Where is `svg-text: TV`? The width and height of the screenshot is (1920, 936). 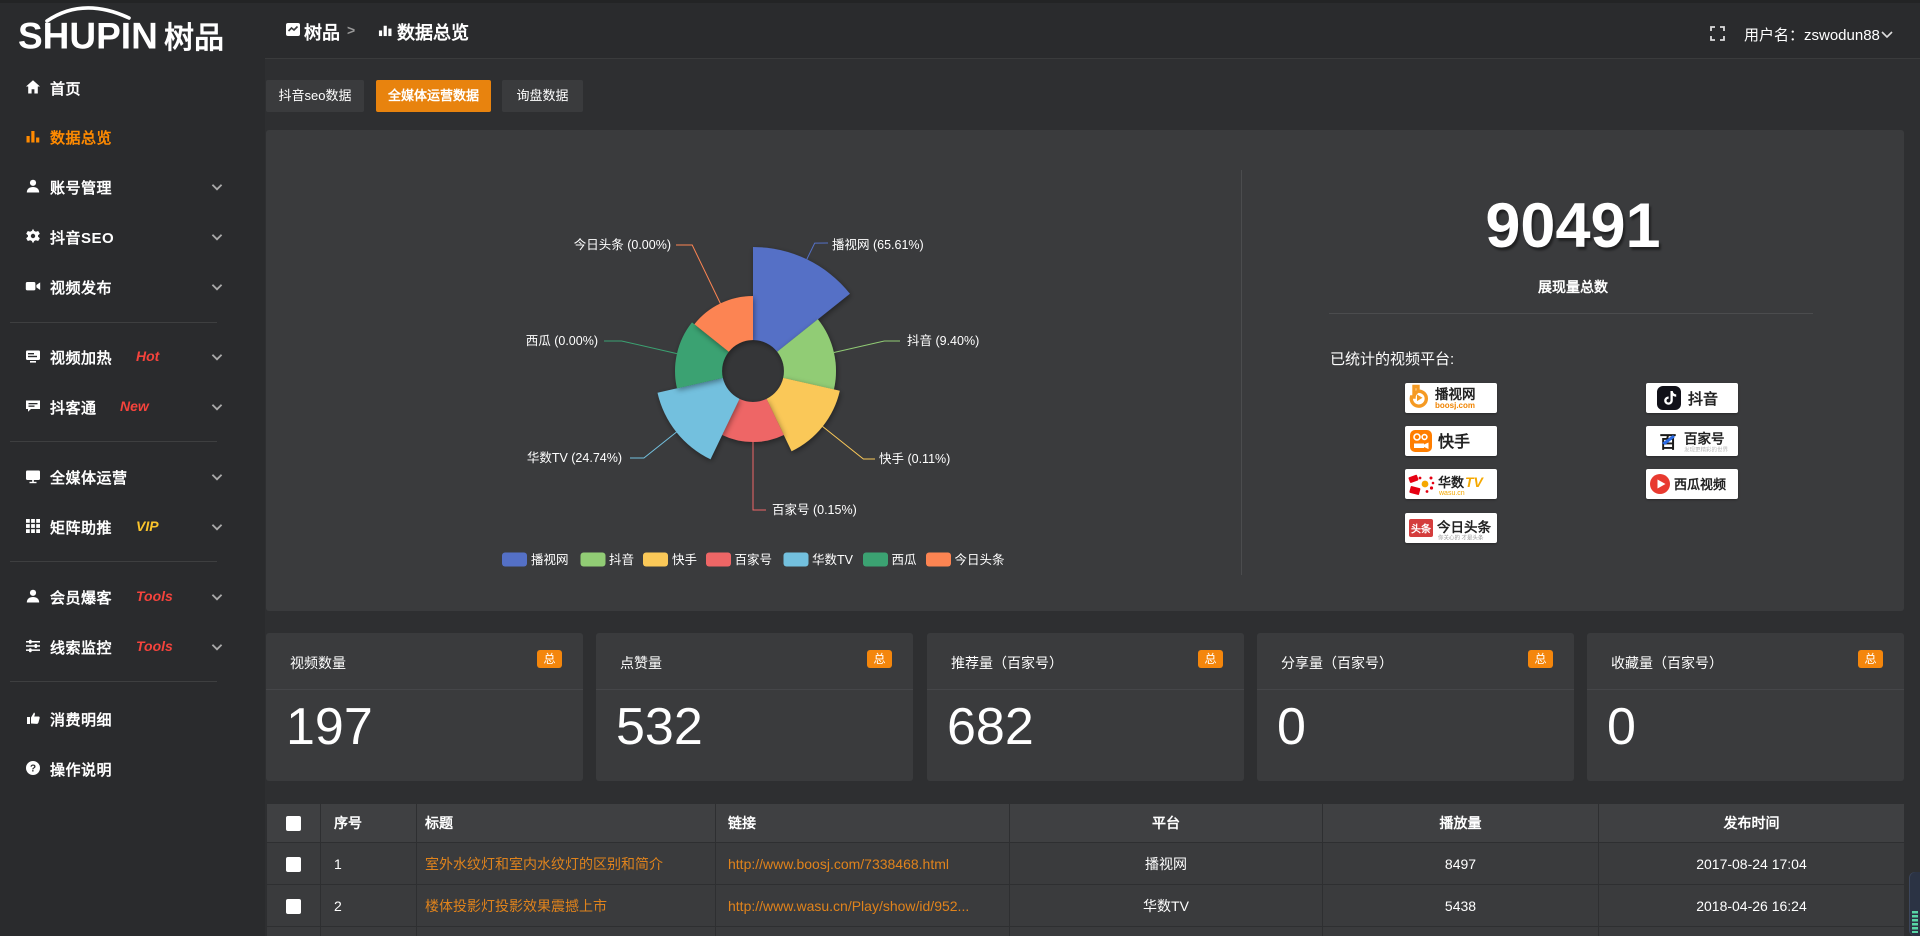
svg-text: TV is located at coordinates (1475, 482).